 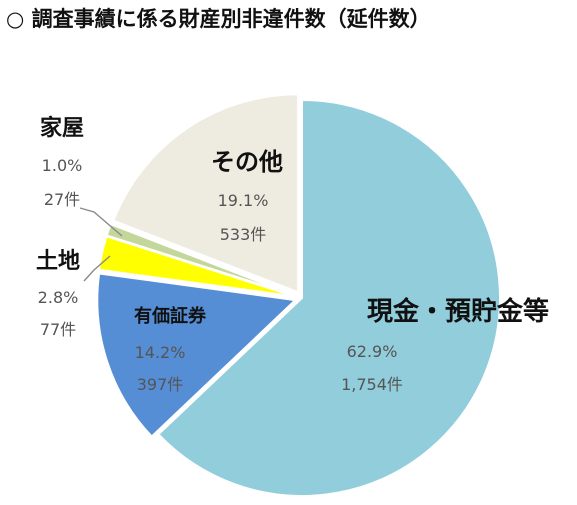 What do you see at coordinates (58, 297) in the screenshot?
I see `slice-percent-label: 2.8%` at bounding box center [58, 297].